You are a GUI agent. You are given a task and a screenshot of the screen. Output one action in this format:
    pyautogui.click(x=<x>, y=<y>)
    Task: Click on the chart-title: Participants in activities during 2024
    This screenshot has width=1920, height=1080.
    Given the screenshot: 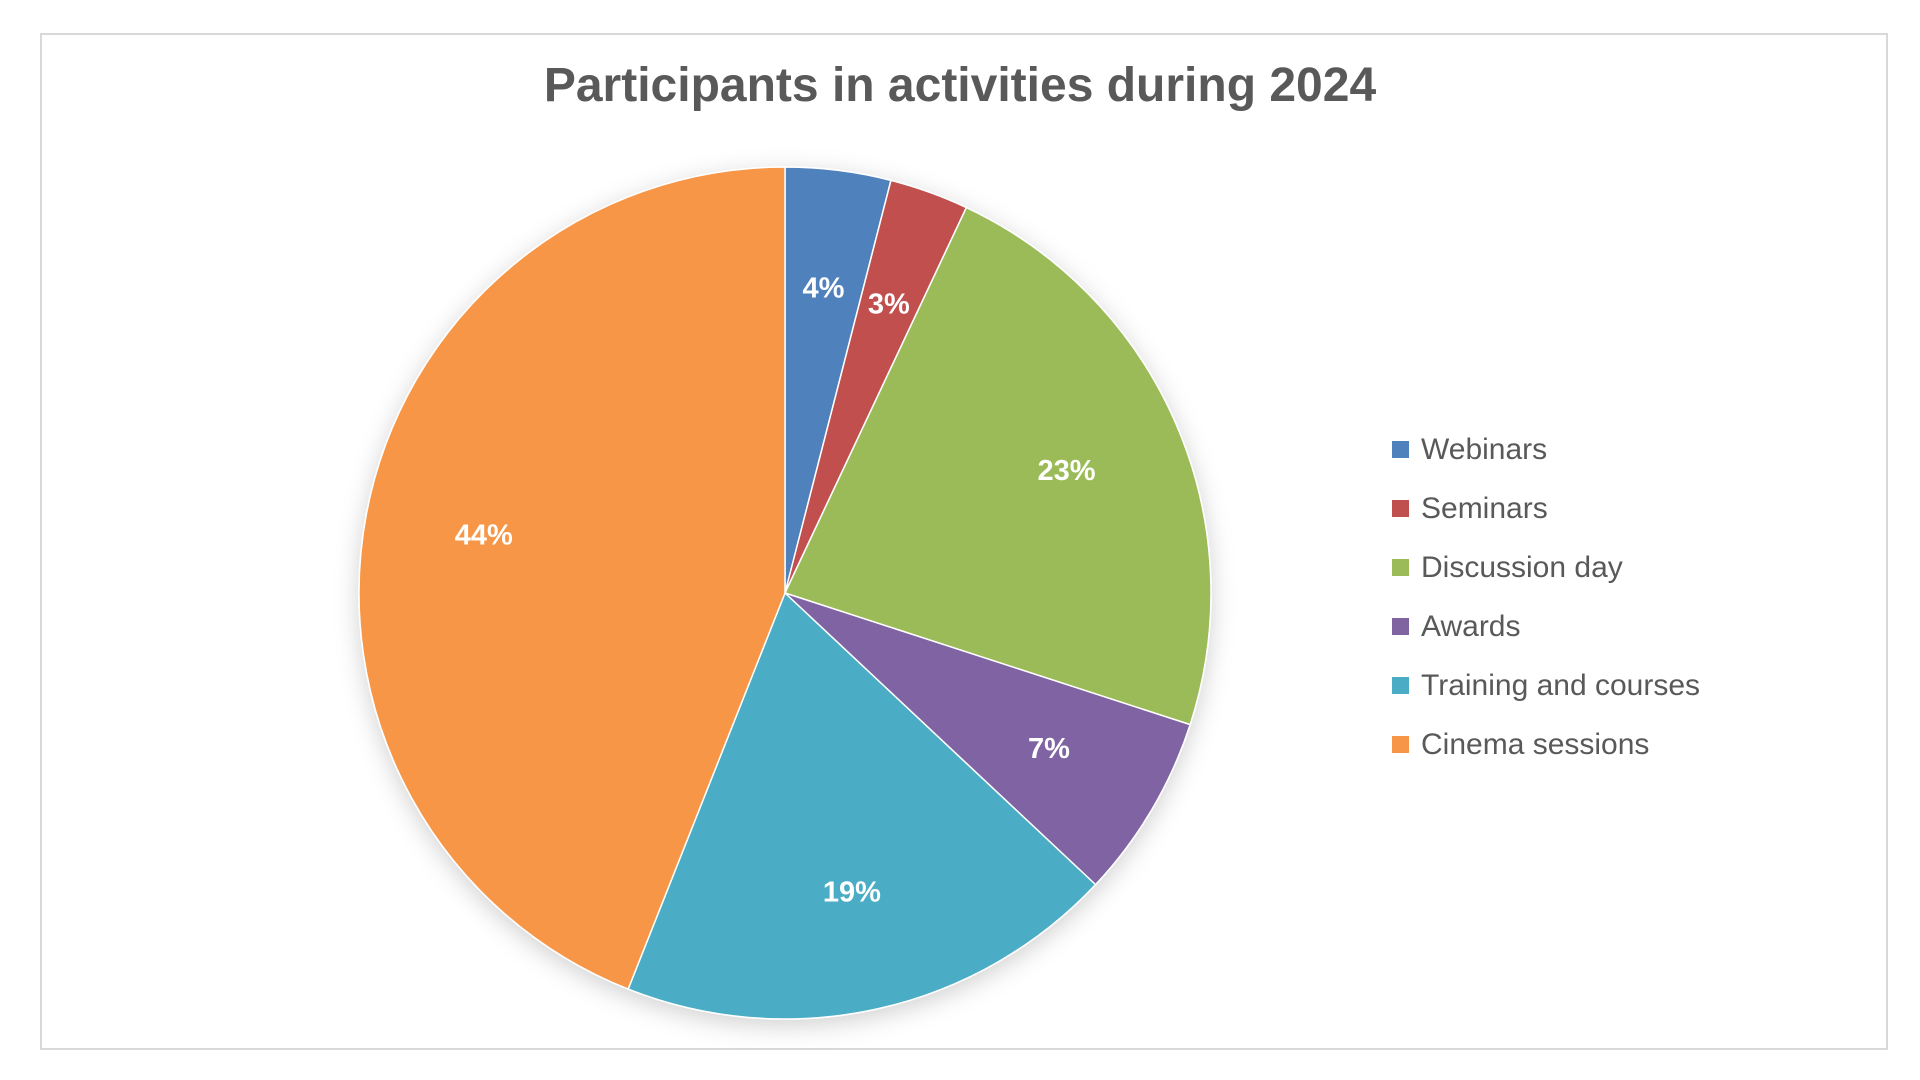 What is the action you would take?
    pyautogui.click(x=960, y=85)
    